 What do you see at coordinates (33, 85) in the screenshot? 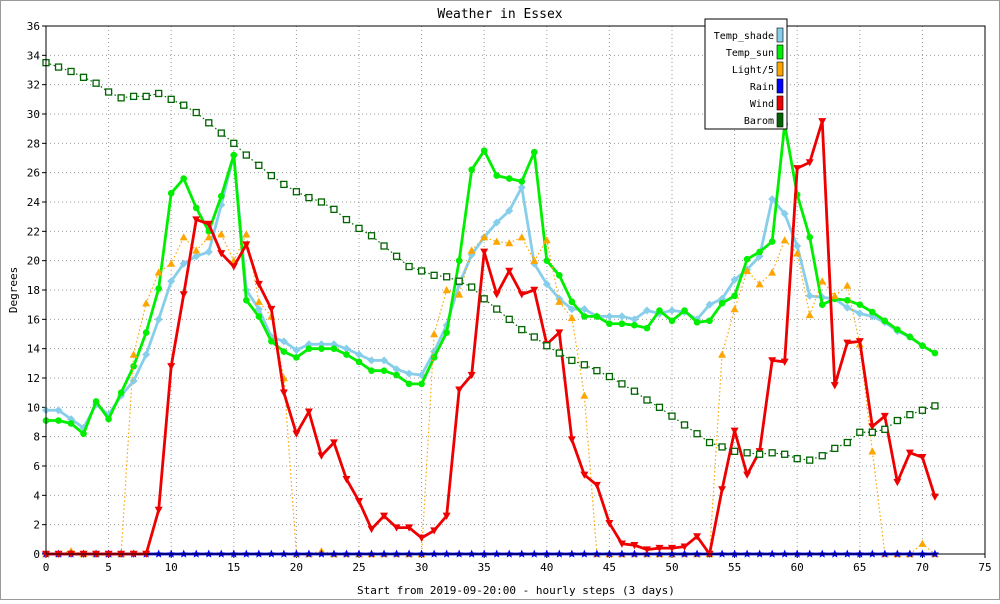
I see `y-tick-label: 32` at bounding box center [33, 85].